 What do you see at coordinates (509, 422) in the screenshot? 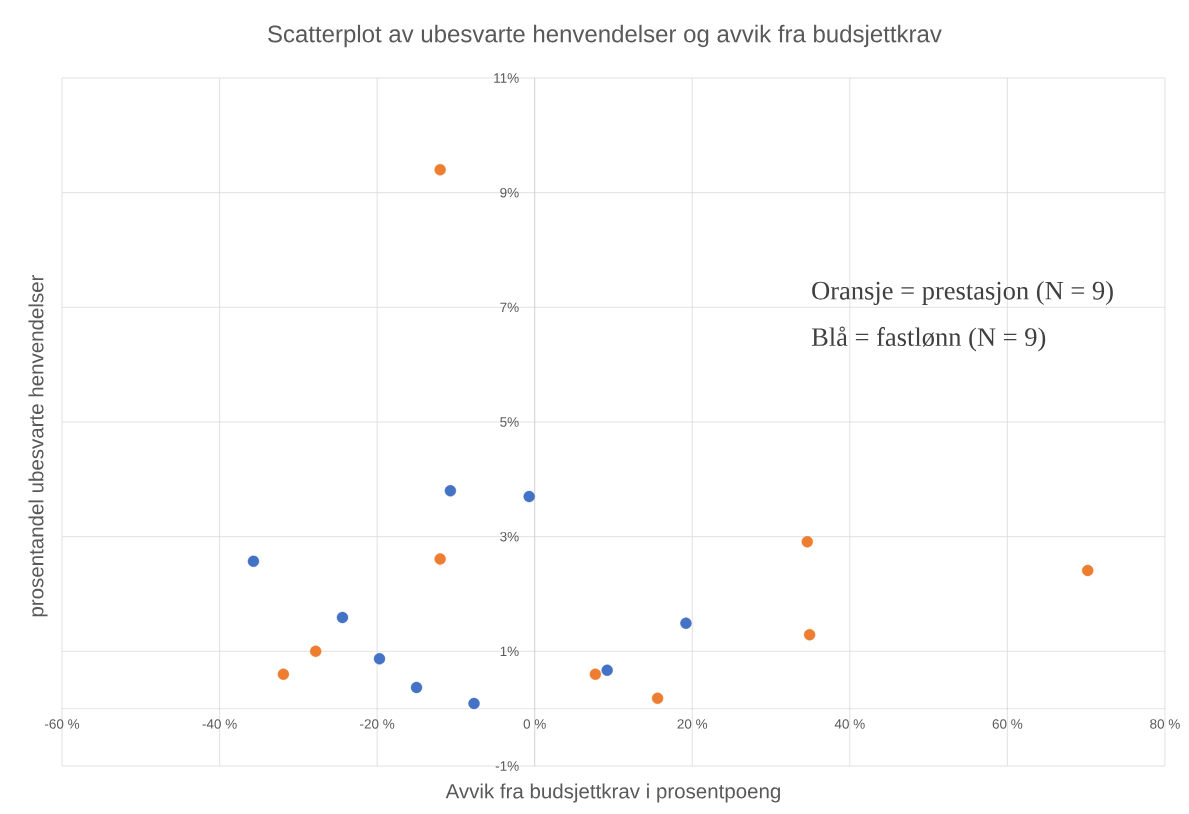
I see `y-tick-label: 5%` at bounding box center [509, 422].